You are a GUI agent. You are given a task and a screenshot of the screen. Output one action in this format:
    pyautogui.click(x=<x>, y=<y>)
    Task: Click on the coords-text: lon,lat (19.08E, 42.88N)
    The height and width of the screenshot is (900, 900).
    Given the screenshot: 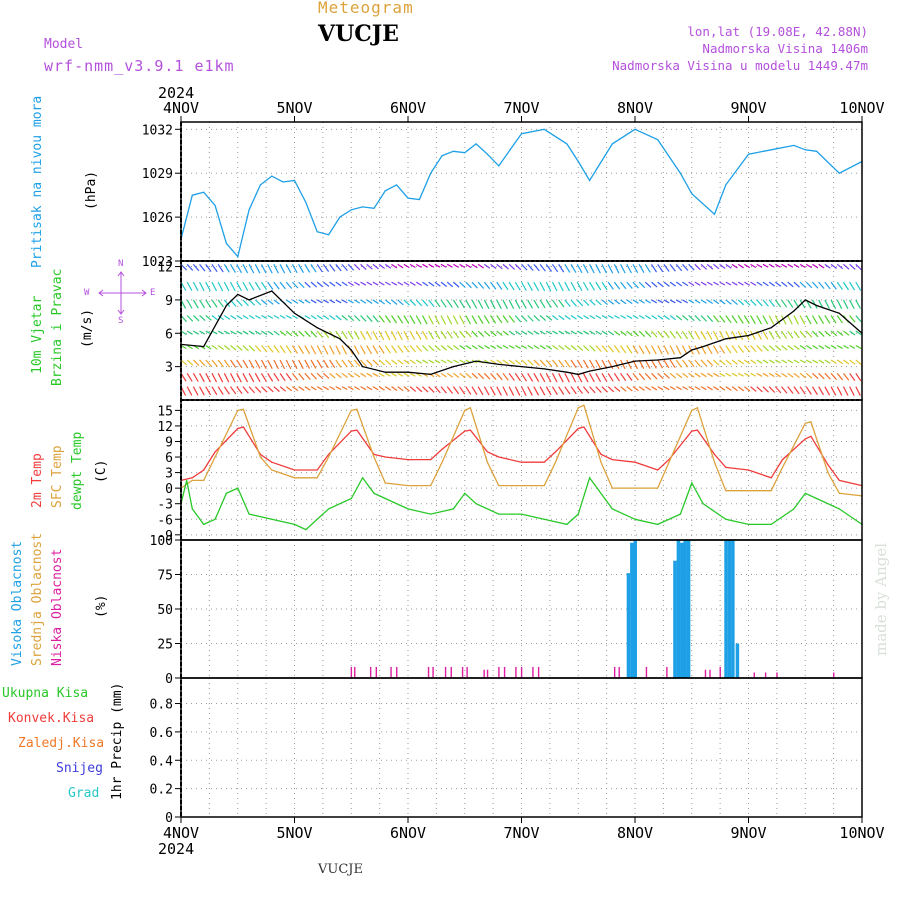 What is the action you would take?
    pyautogui.click(x=777, y=31)
    